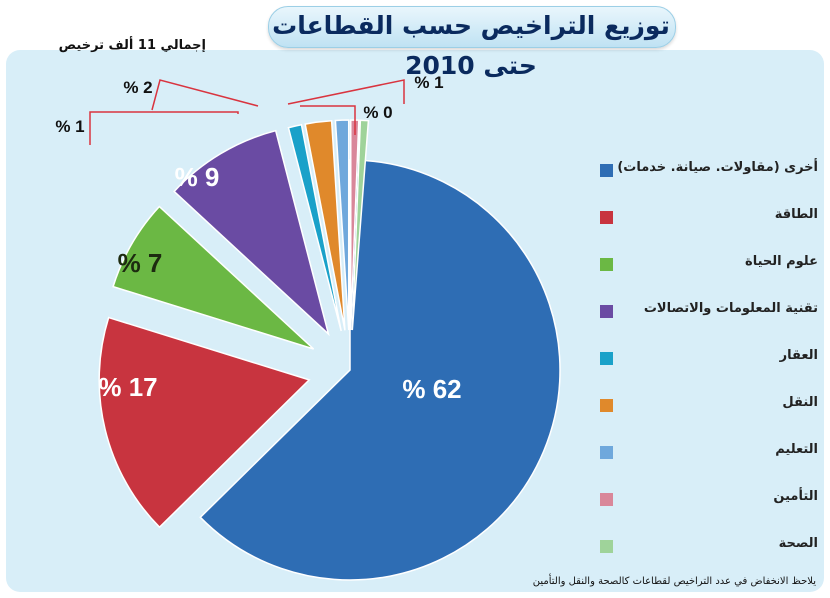  I want to click on slice-label: % 17, so click(127, 387).